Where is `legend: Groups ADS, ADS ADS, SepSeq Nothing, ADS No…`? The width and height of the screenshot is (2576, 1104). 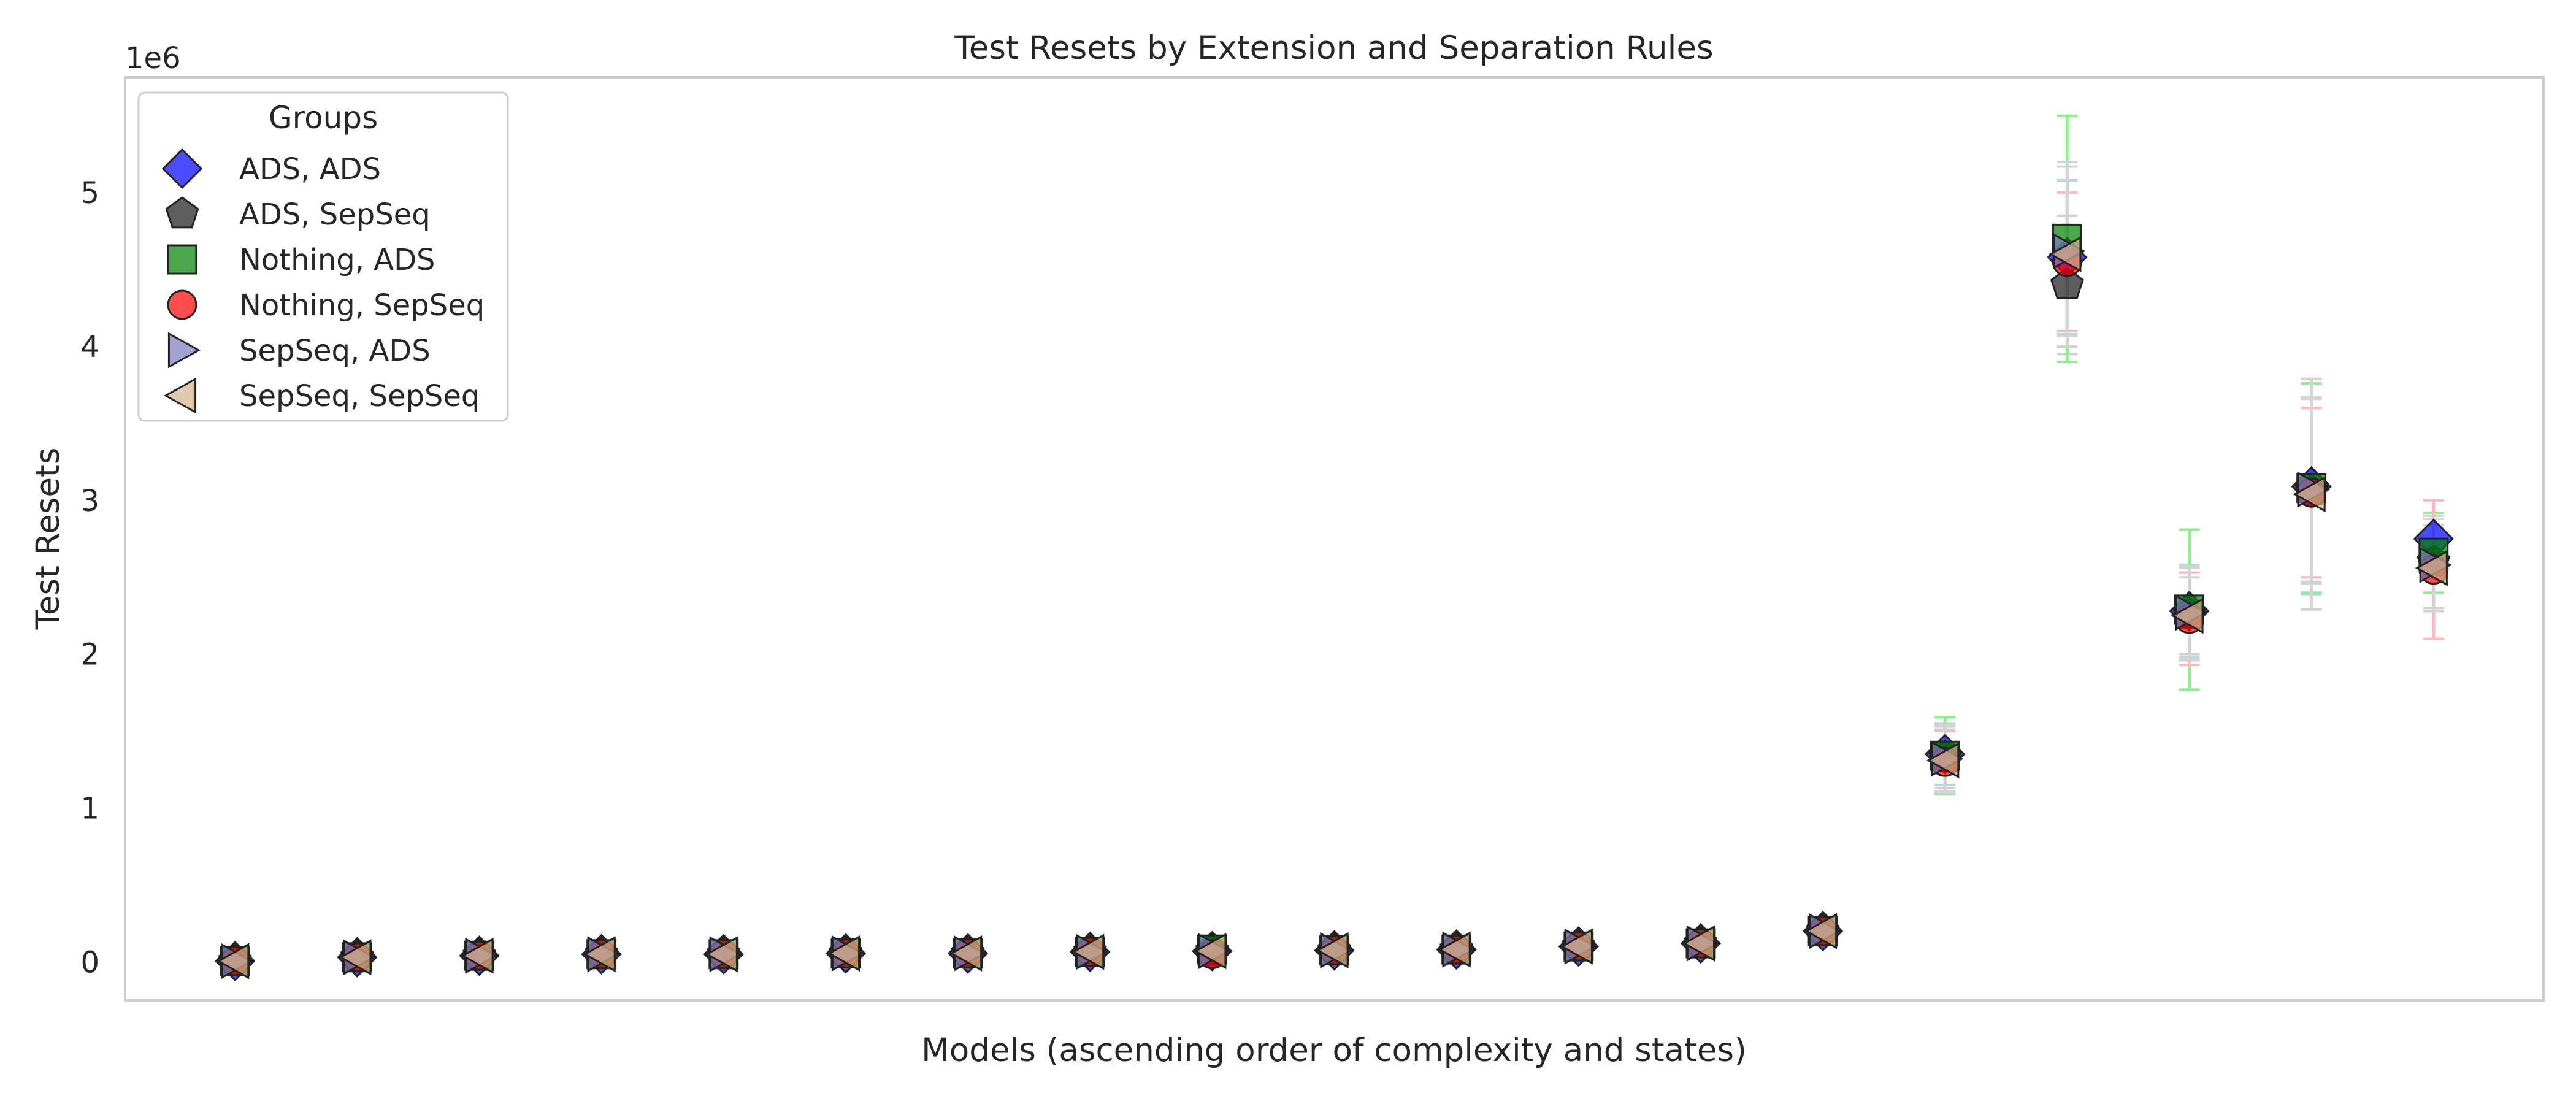 legend: Groups ADS, ADS ADS, SepSeq Nothing, ADS No… is located at coordinates (323, 256).